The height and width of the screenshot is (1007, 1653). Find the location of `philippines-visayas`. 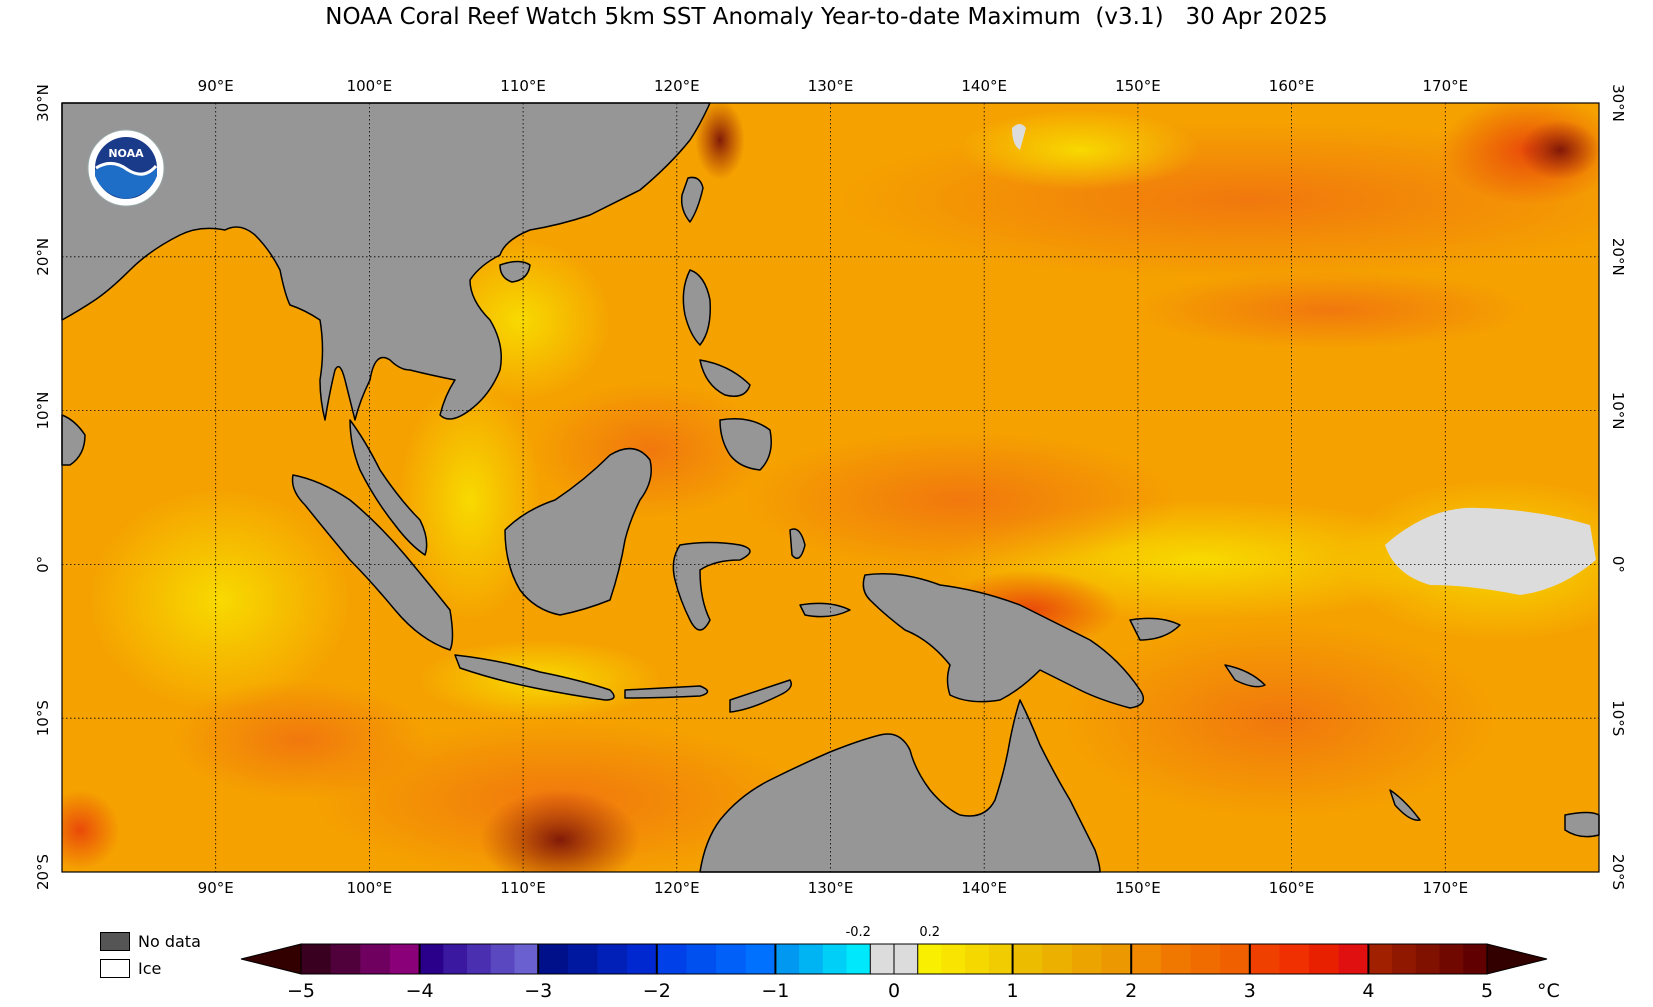

philippines-visayas is located at coordinates (725, 378).